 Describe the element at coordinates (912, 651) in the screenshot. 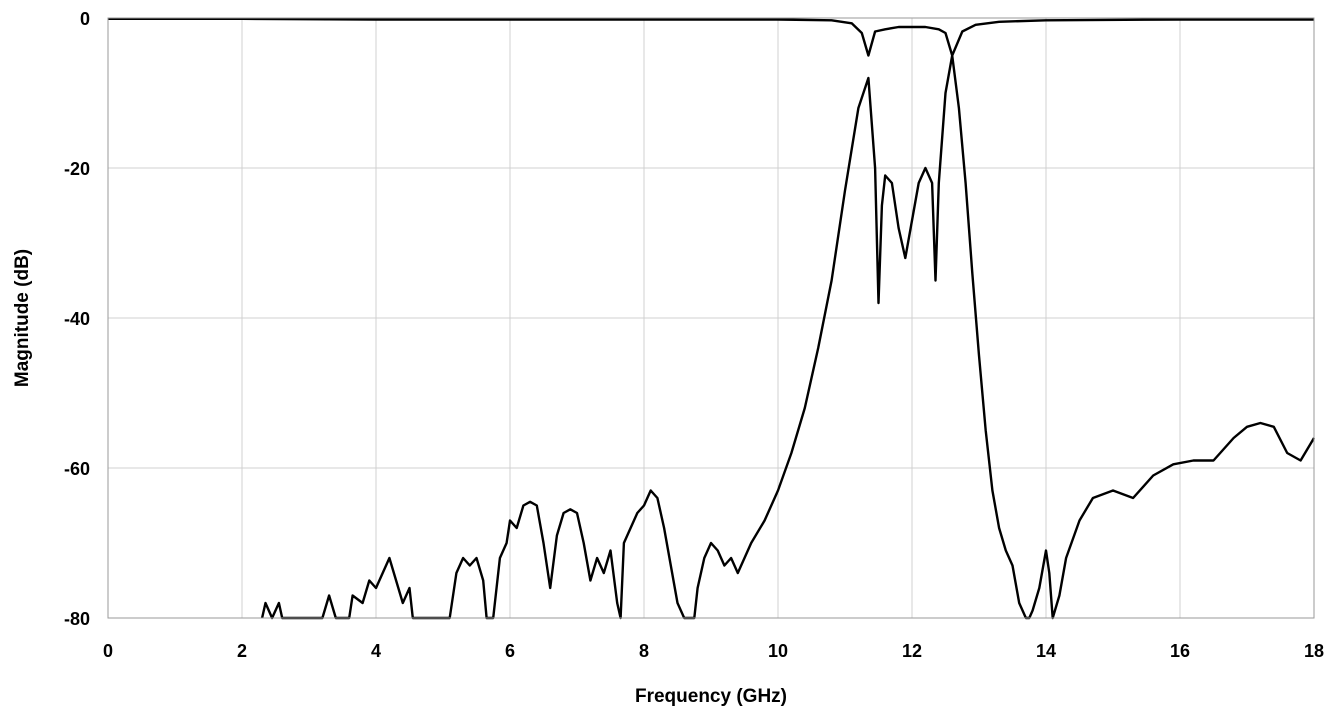

I see `x-tick-label: 12` at that location.